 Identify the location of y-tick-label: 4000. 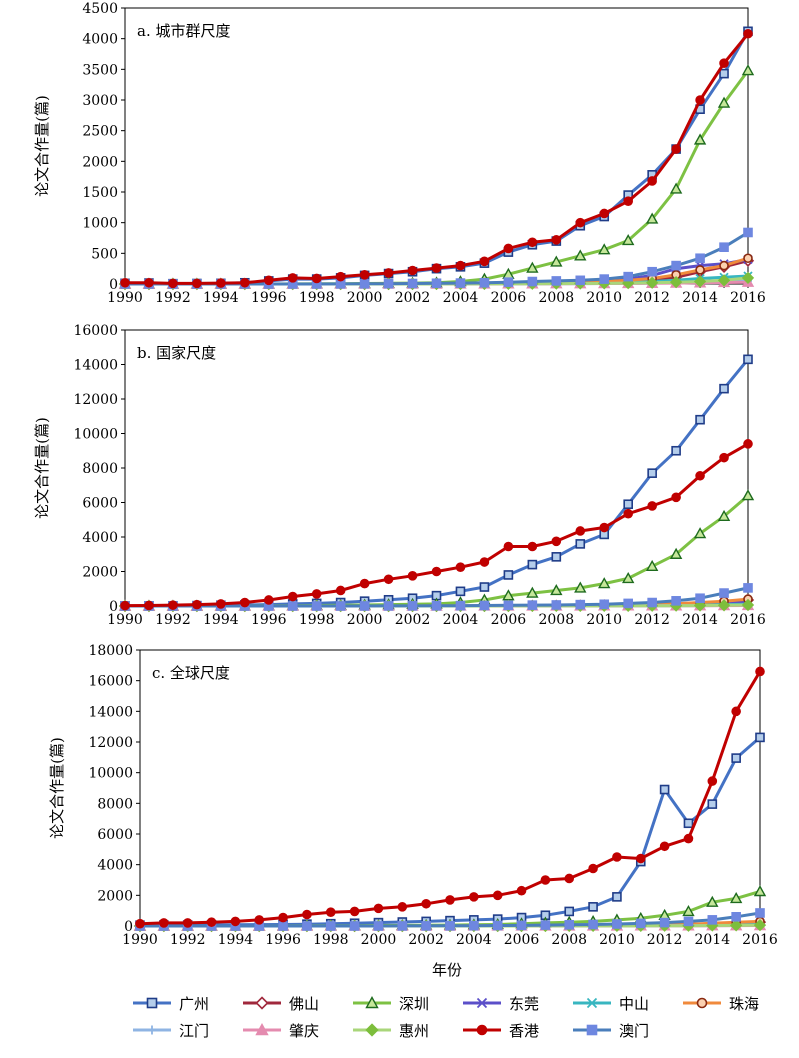
(115, 866).